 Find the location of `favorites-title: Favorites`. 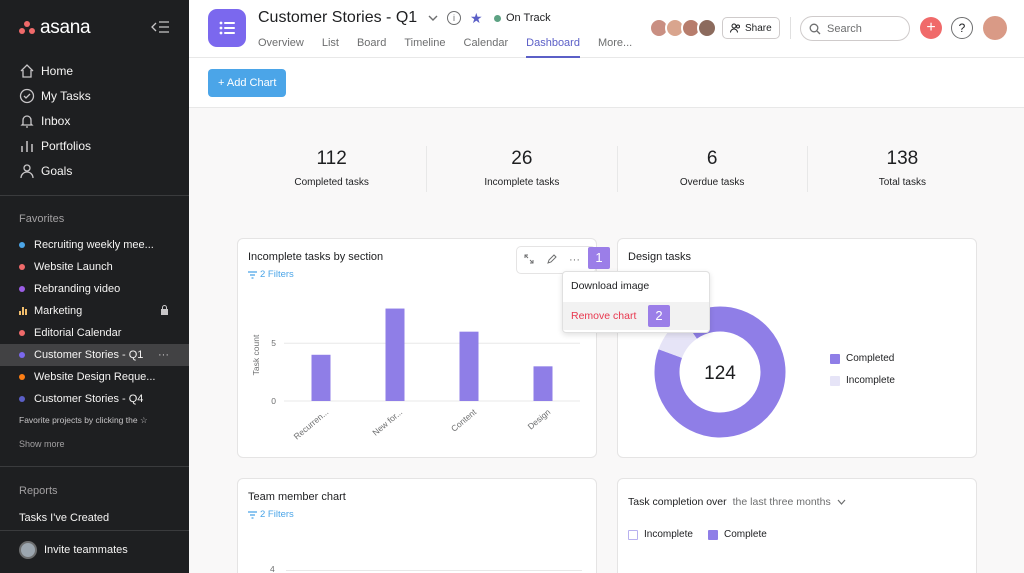

favorites-title: Favorites is located at coordinates (42, 219).